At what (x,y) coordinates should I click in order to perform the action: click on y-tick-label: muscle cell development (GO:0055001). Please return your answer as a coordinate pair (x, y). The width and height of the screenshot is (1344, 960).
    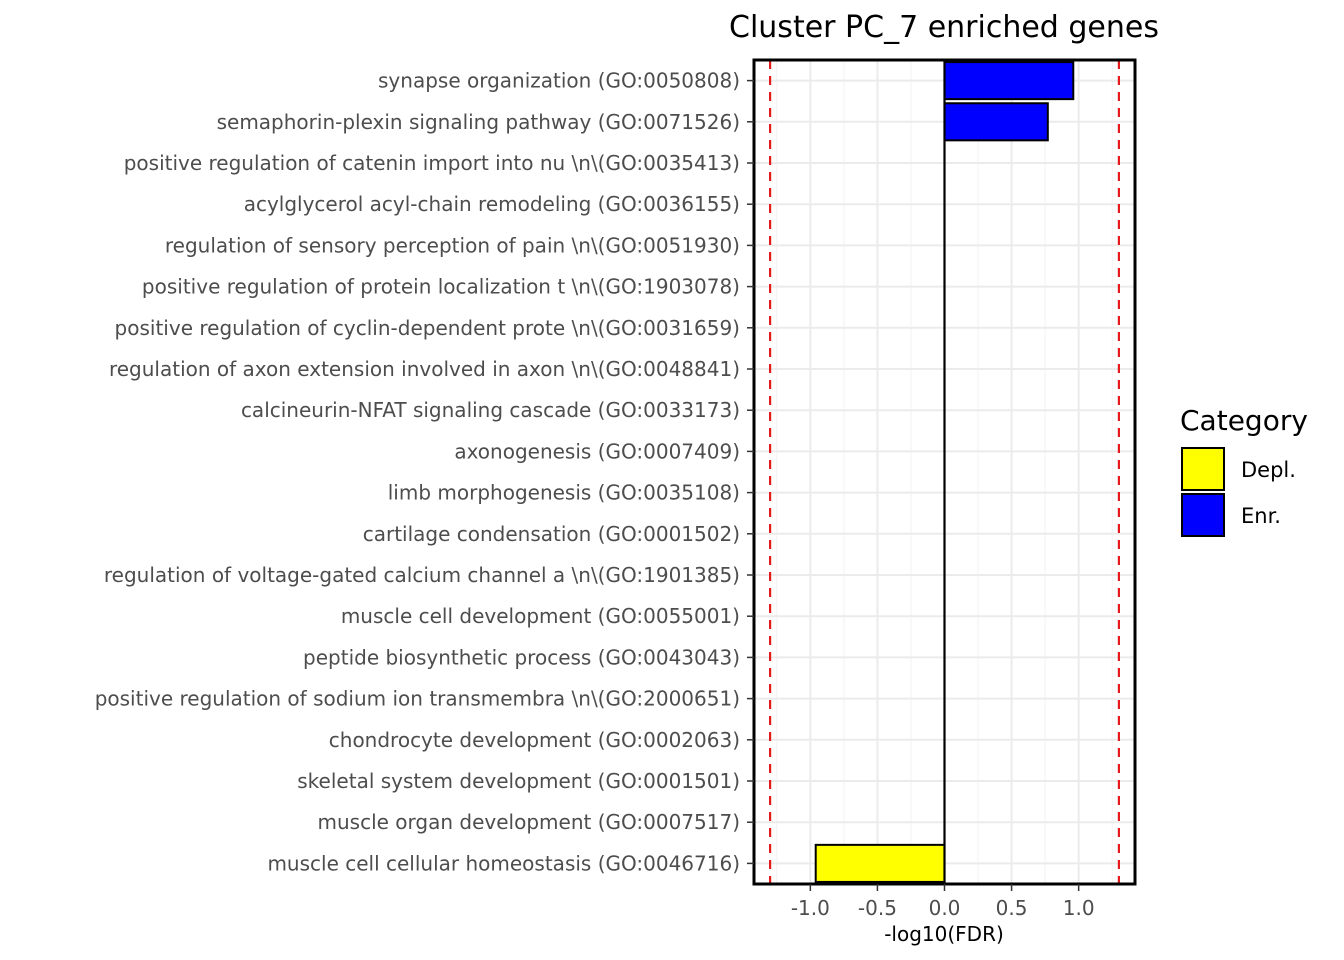
    Looking at the image, I should click on (540, 616).